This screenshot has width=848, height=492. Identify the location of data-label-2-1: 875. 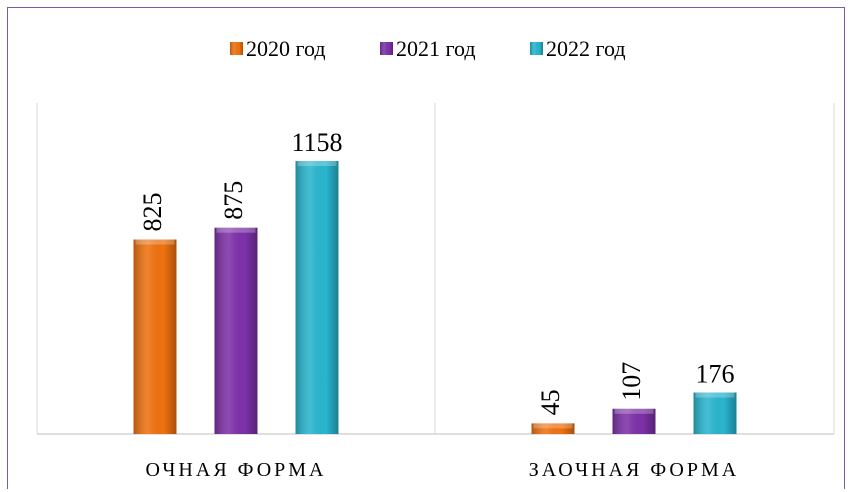
(233, 200).